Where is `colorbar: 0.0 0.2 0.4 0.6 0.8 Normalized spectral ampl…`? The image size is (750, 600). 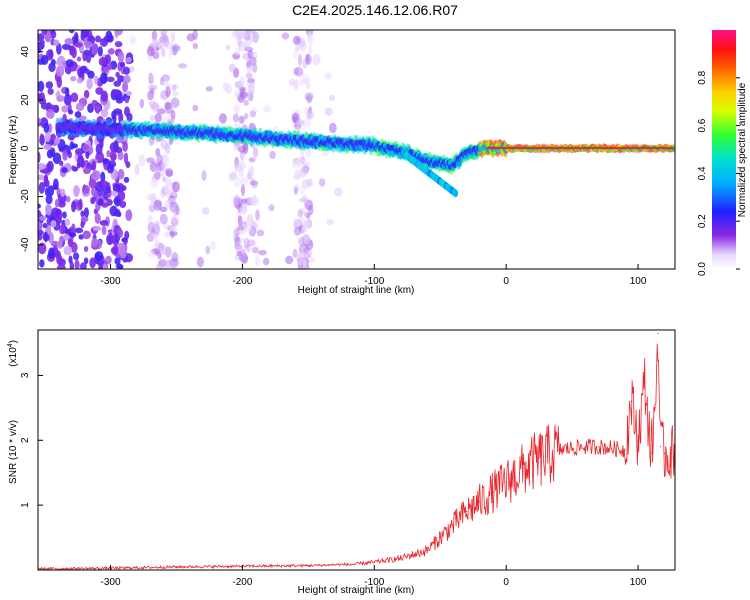
colorbar: 0.0 0.2 0.4 0.6 0.8 Normalized spectral ampl… is located at coordinates (722, 153).